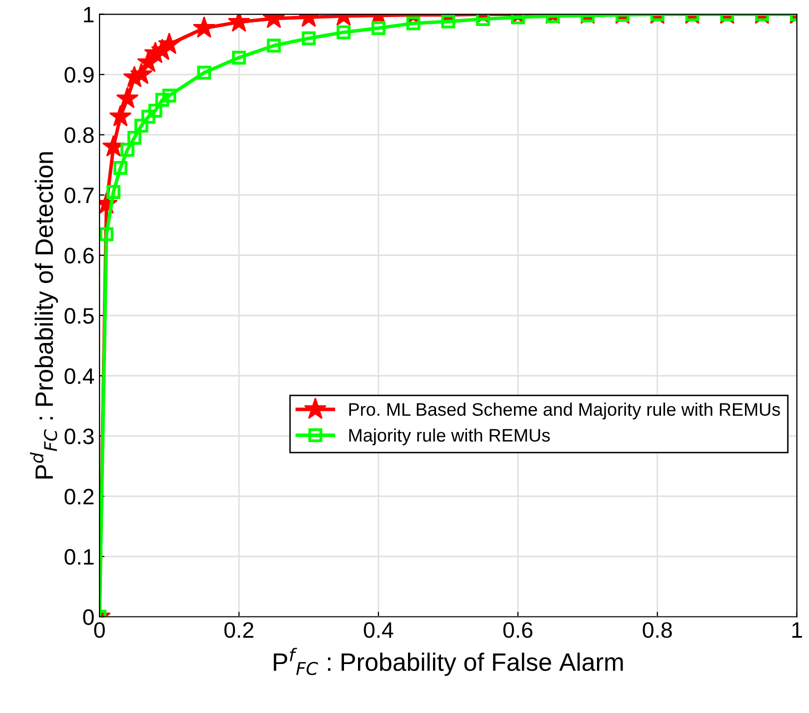 The height and width of the screenshot is (713, 809). What do you see at coordinates (564, 411) in the screenshot?
I see `legend-label: Pro. ML Based Scheme and Majority rule with REMUs` at bounding box center [564, 411].